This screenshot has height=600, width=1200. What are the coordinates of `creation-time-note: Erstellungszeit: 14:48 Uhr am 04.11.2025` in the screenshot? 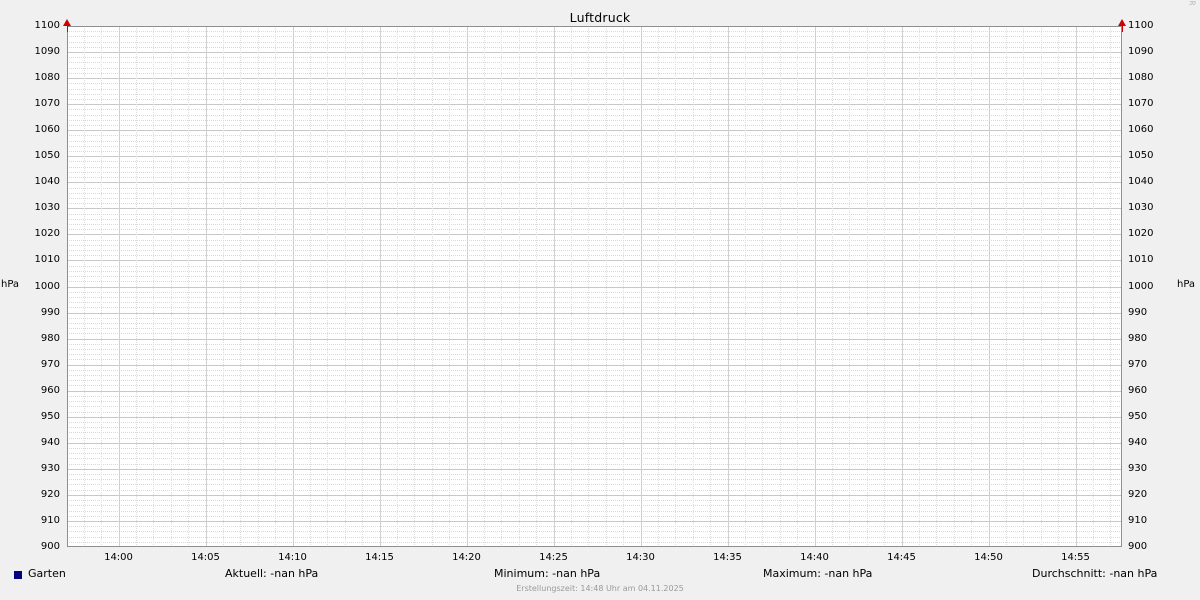 It's located at (600, 588).